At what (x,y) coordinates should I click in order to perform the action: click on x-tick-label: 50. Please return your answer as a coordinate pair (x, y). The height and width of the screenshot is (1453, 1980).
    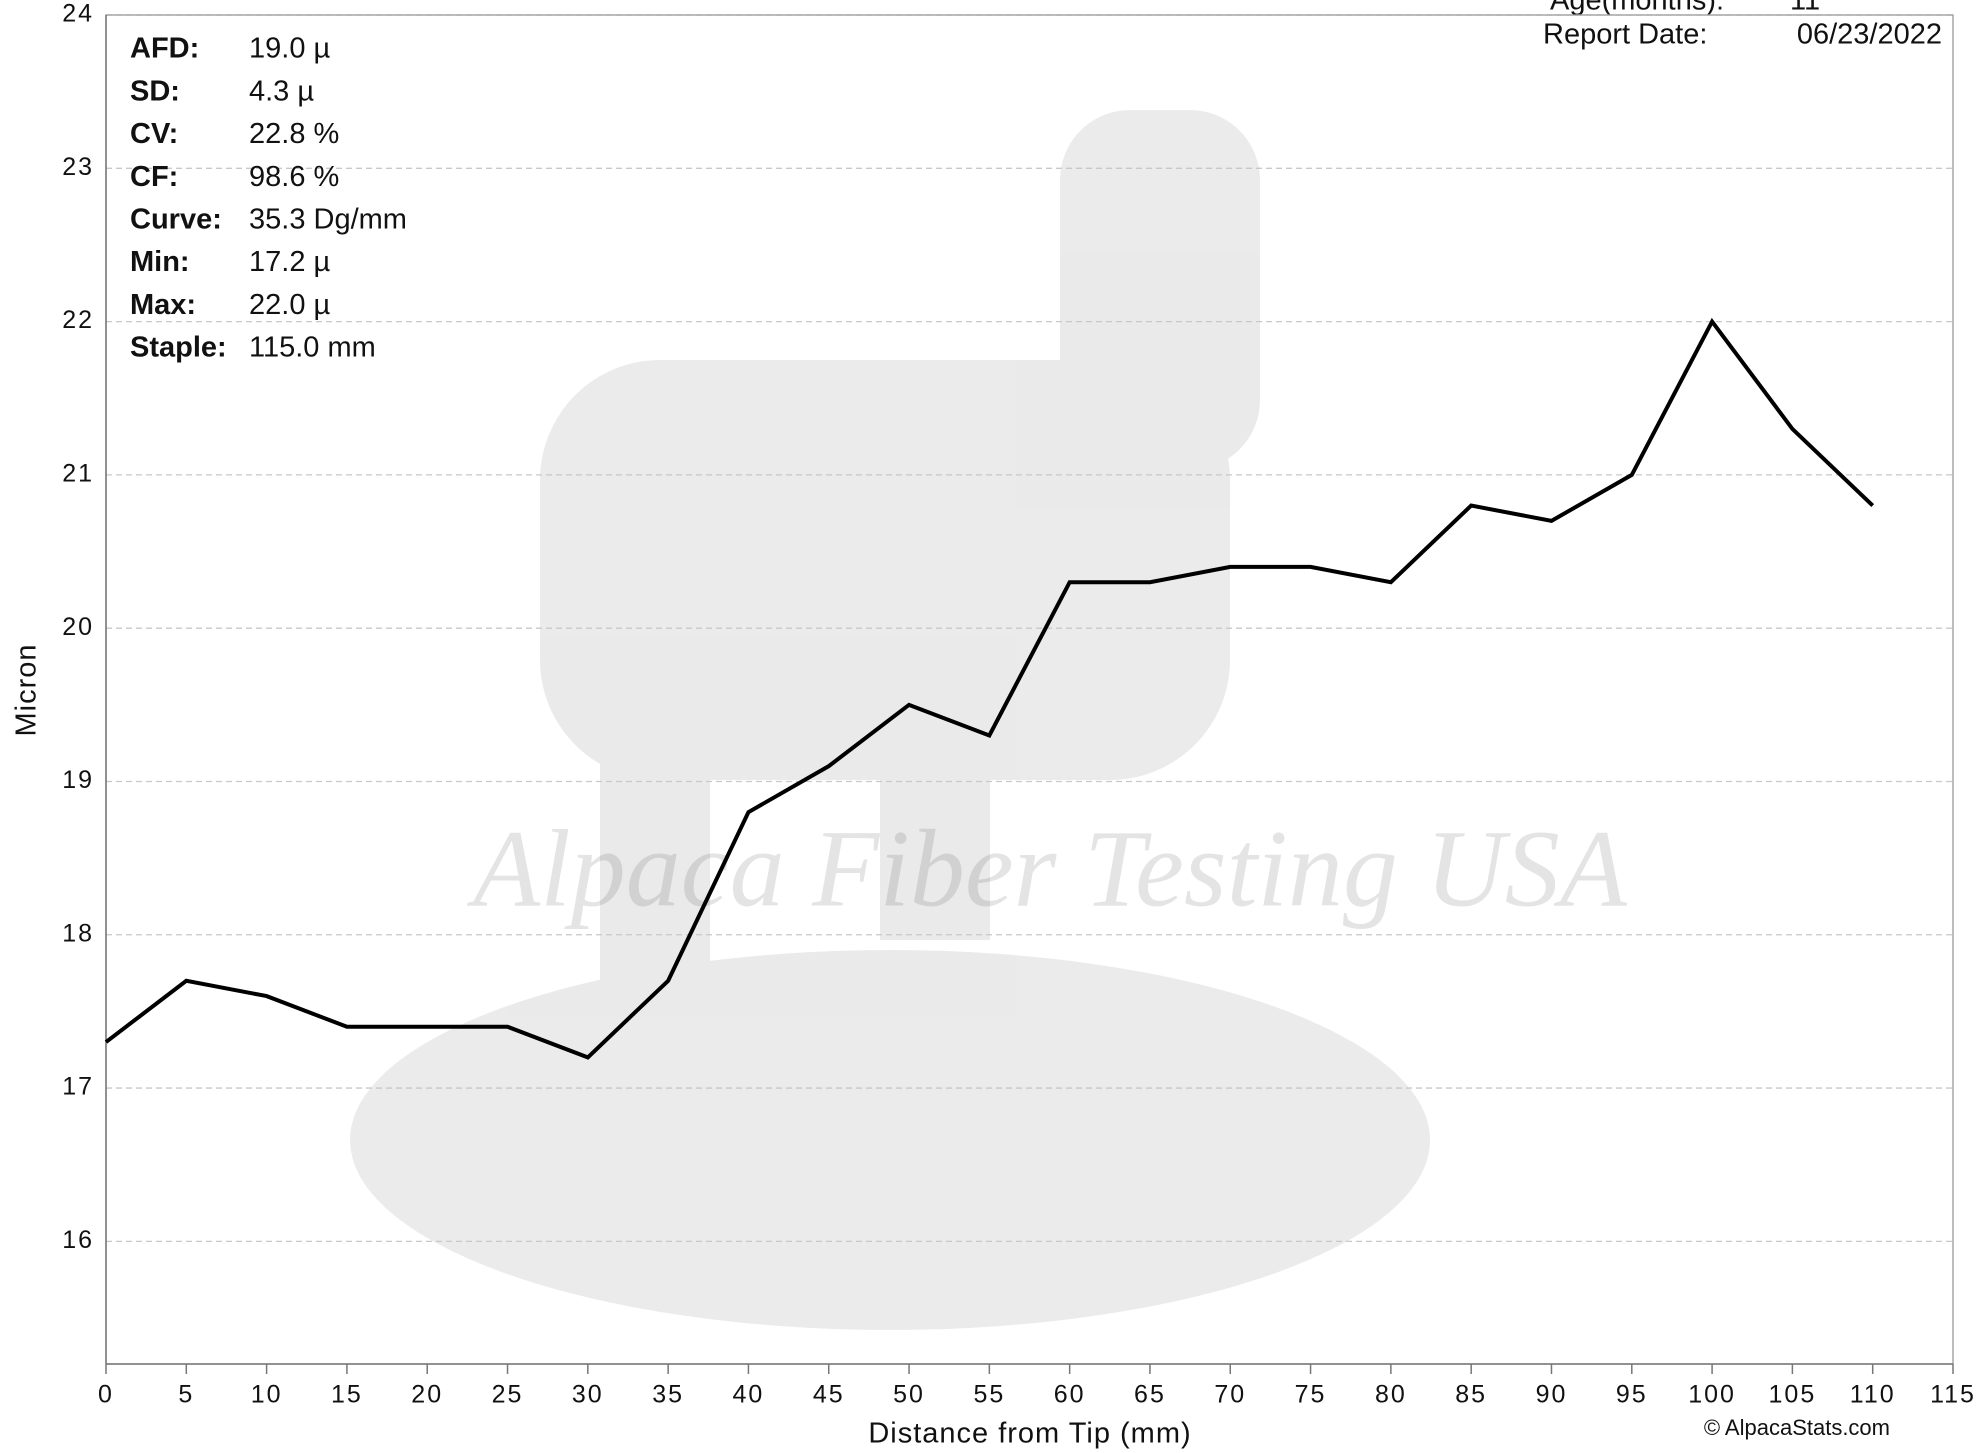
    Looking at the image, I should click on (909, 1395).